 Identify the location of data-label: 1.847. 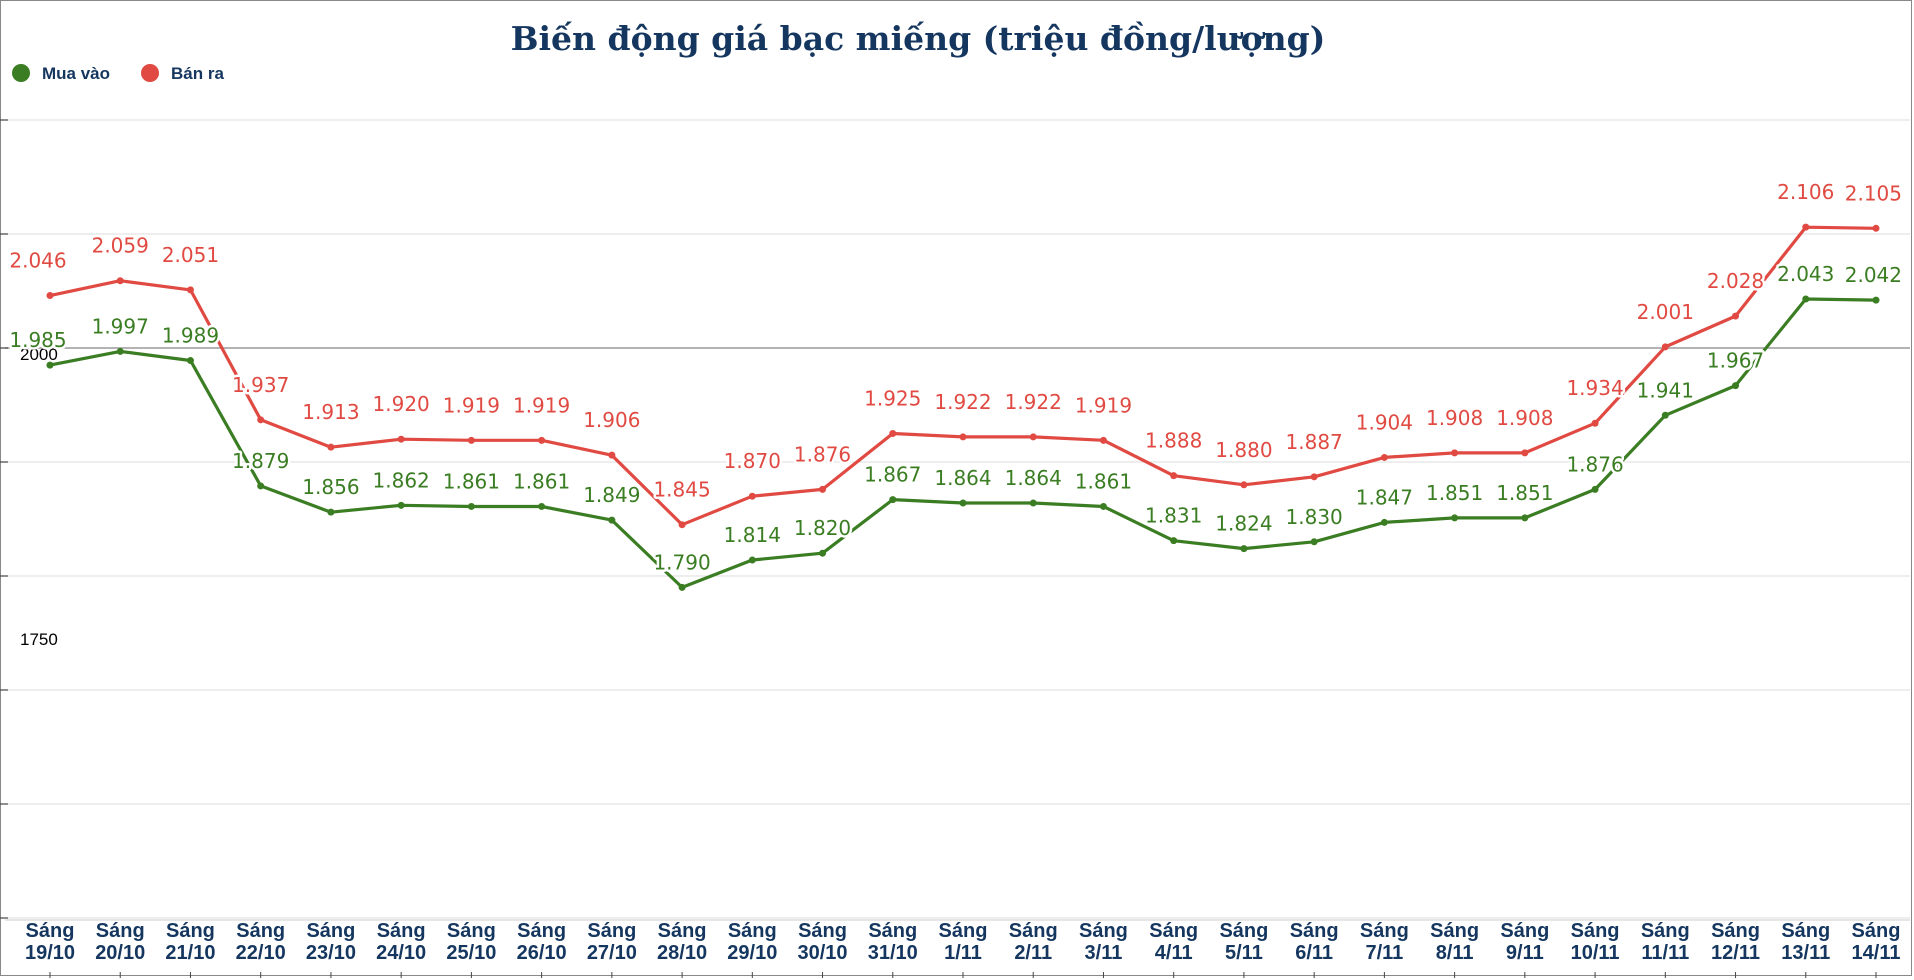
(1384, 497).